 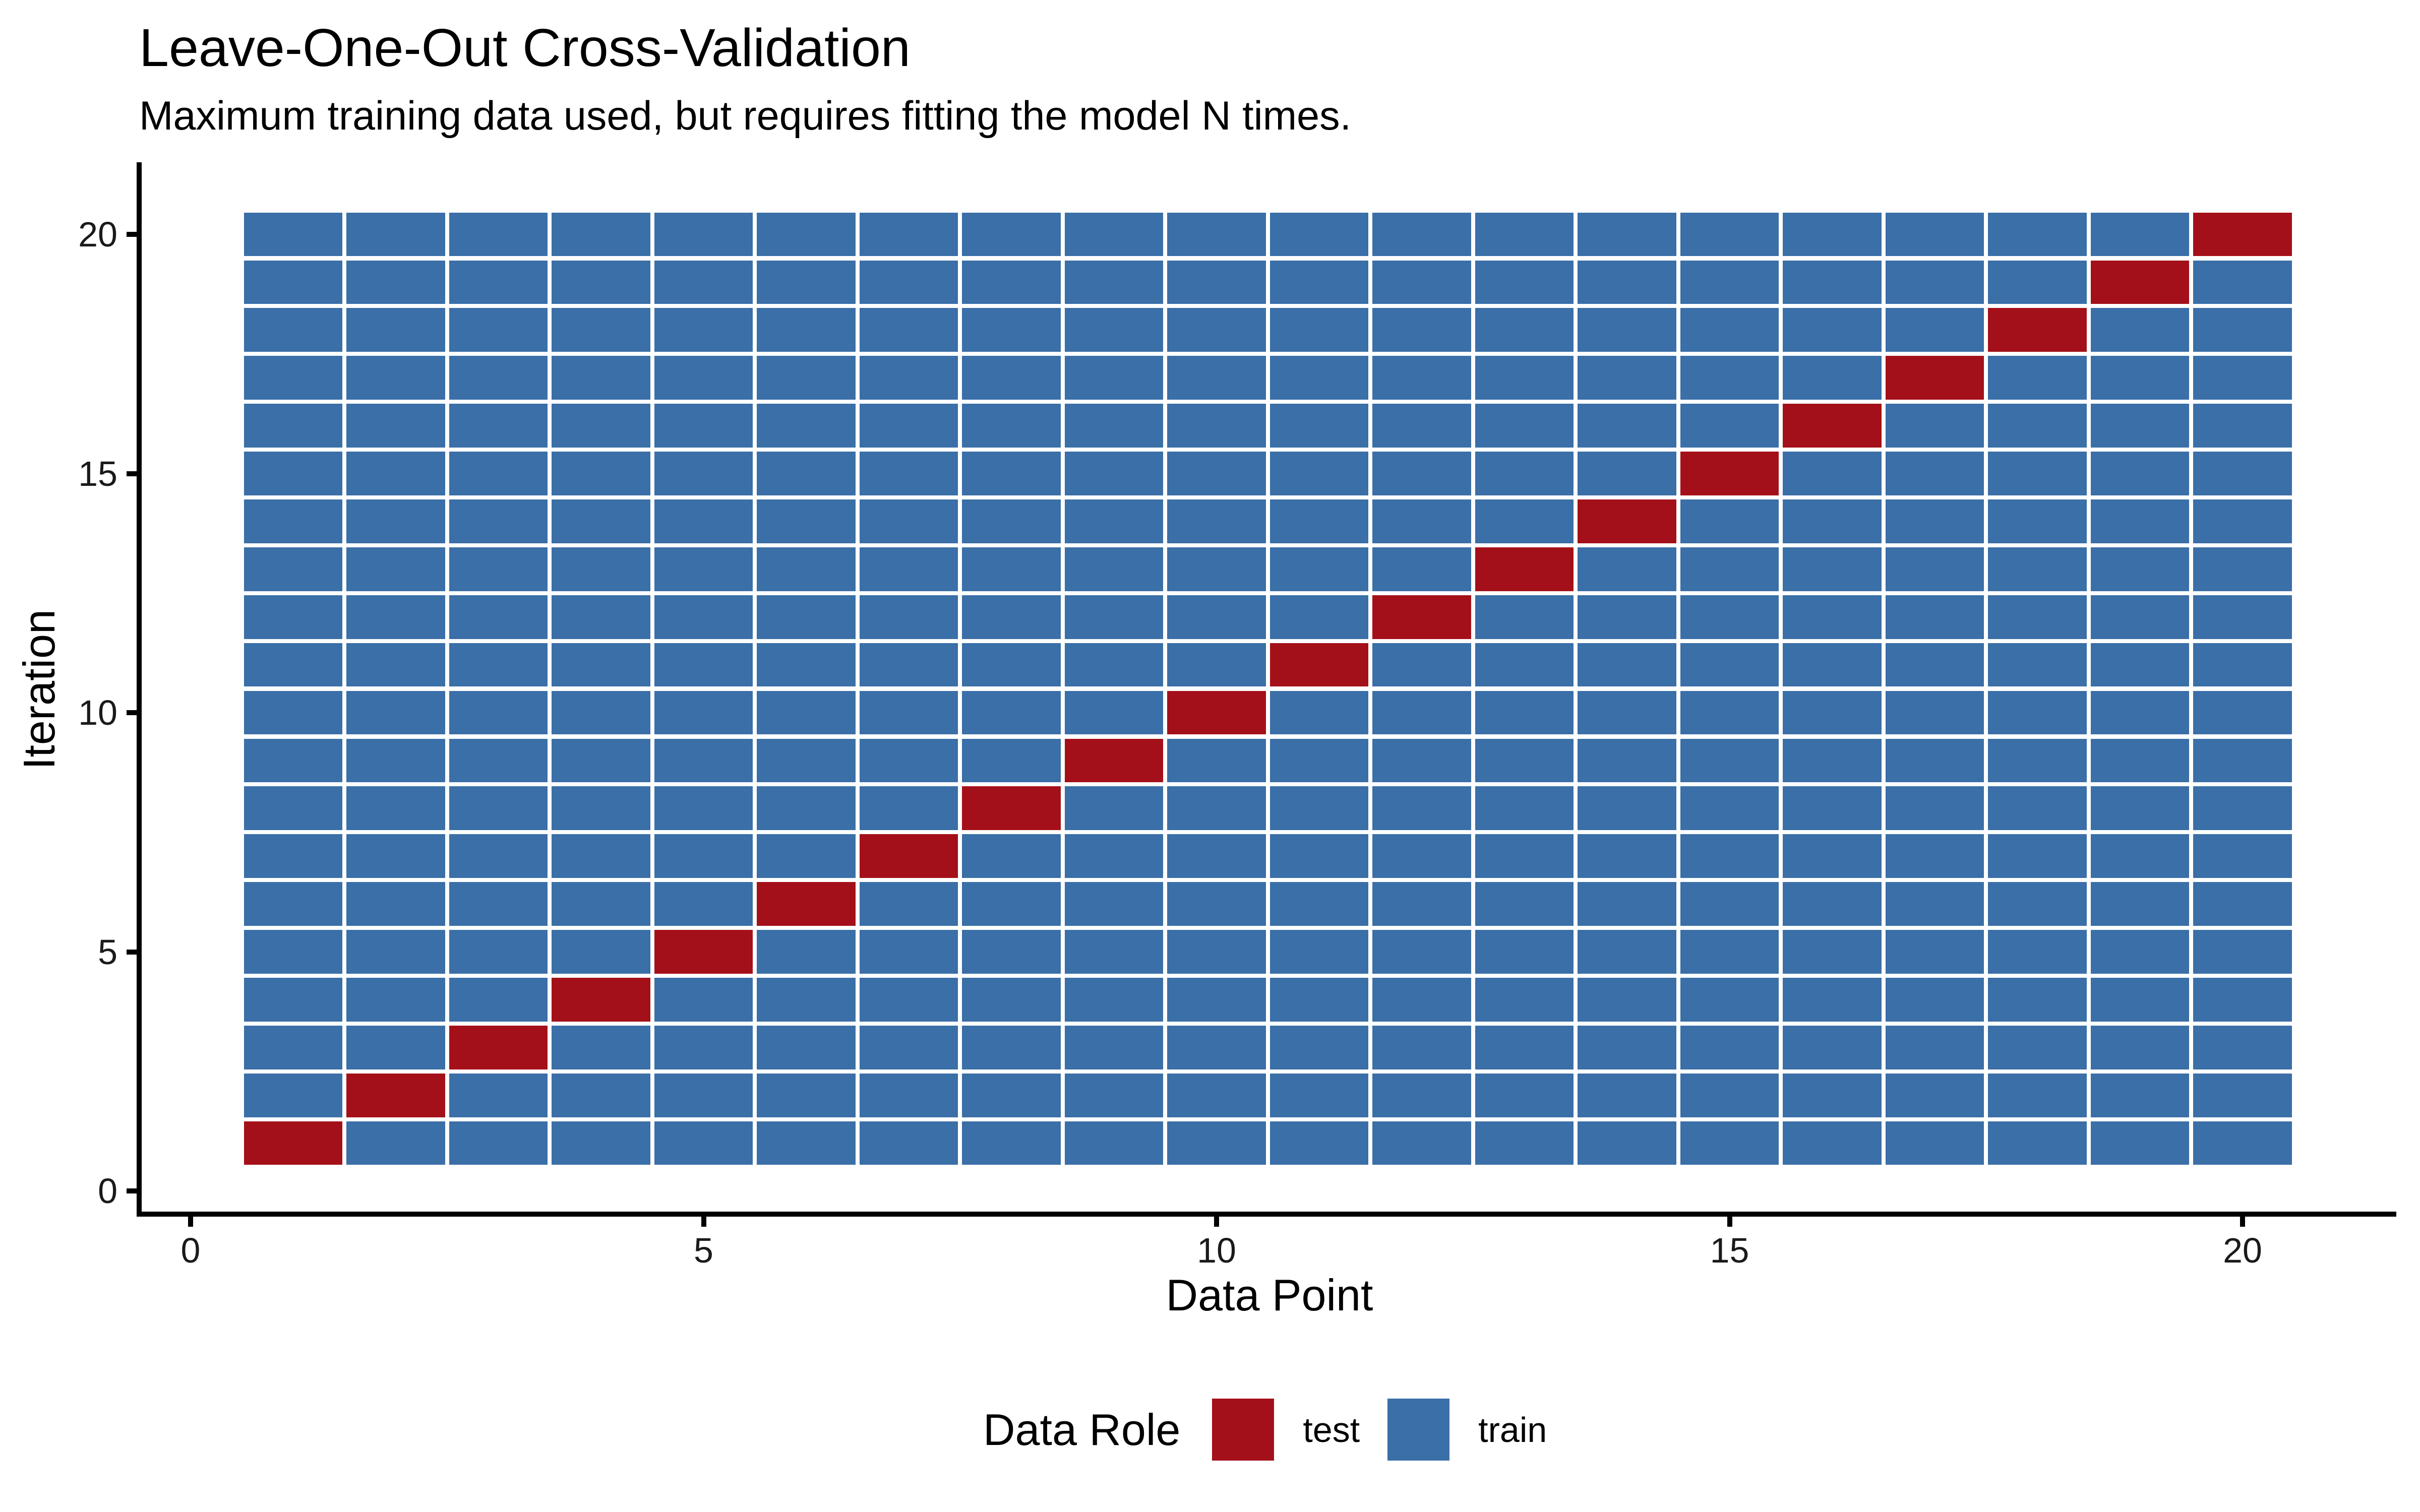 What do you see at coordinates (1729, 1250) in the screenshot?
I see `x-tick-label: 15` at bounding box center [1729, 1250].